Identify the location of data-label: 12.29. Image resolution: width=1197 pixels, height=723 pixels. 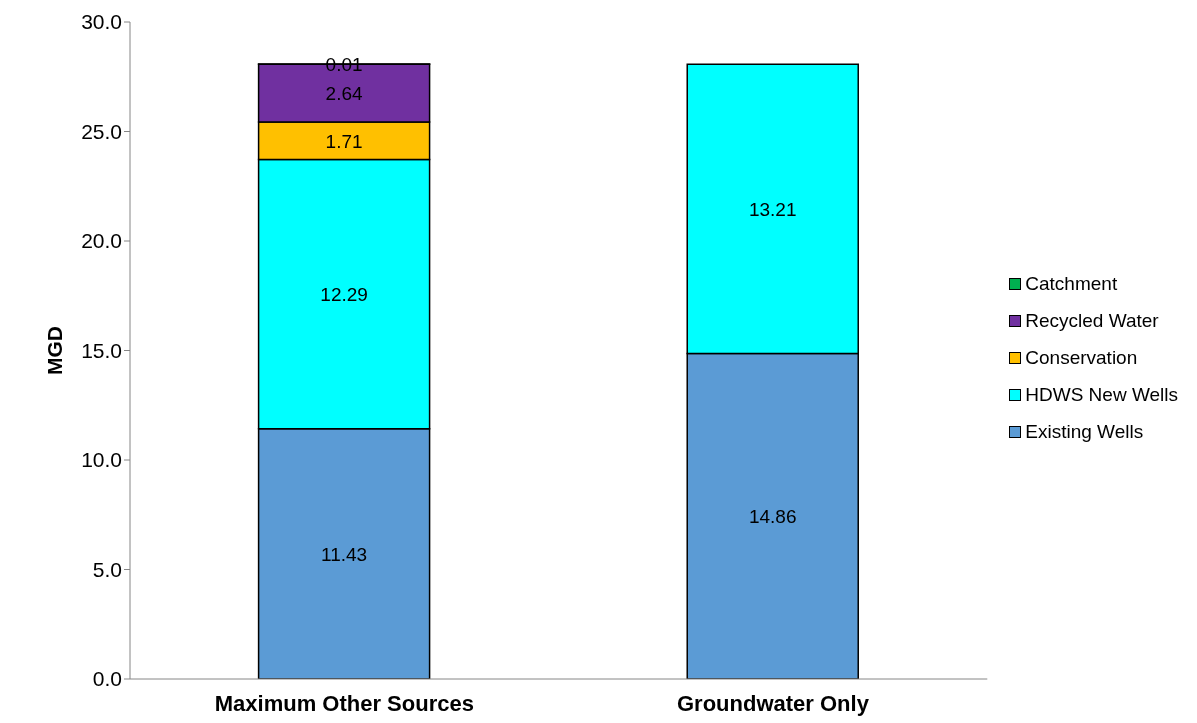
(344, 294).